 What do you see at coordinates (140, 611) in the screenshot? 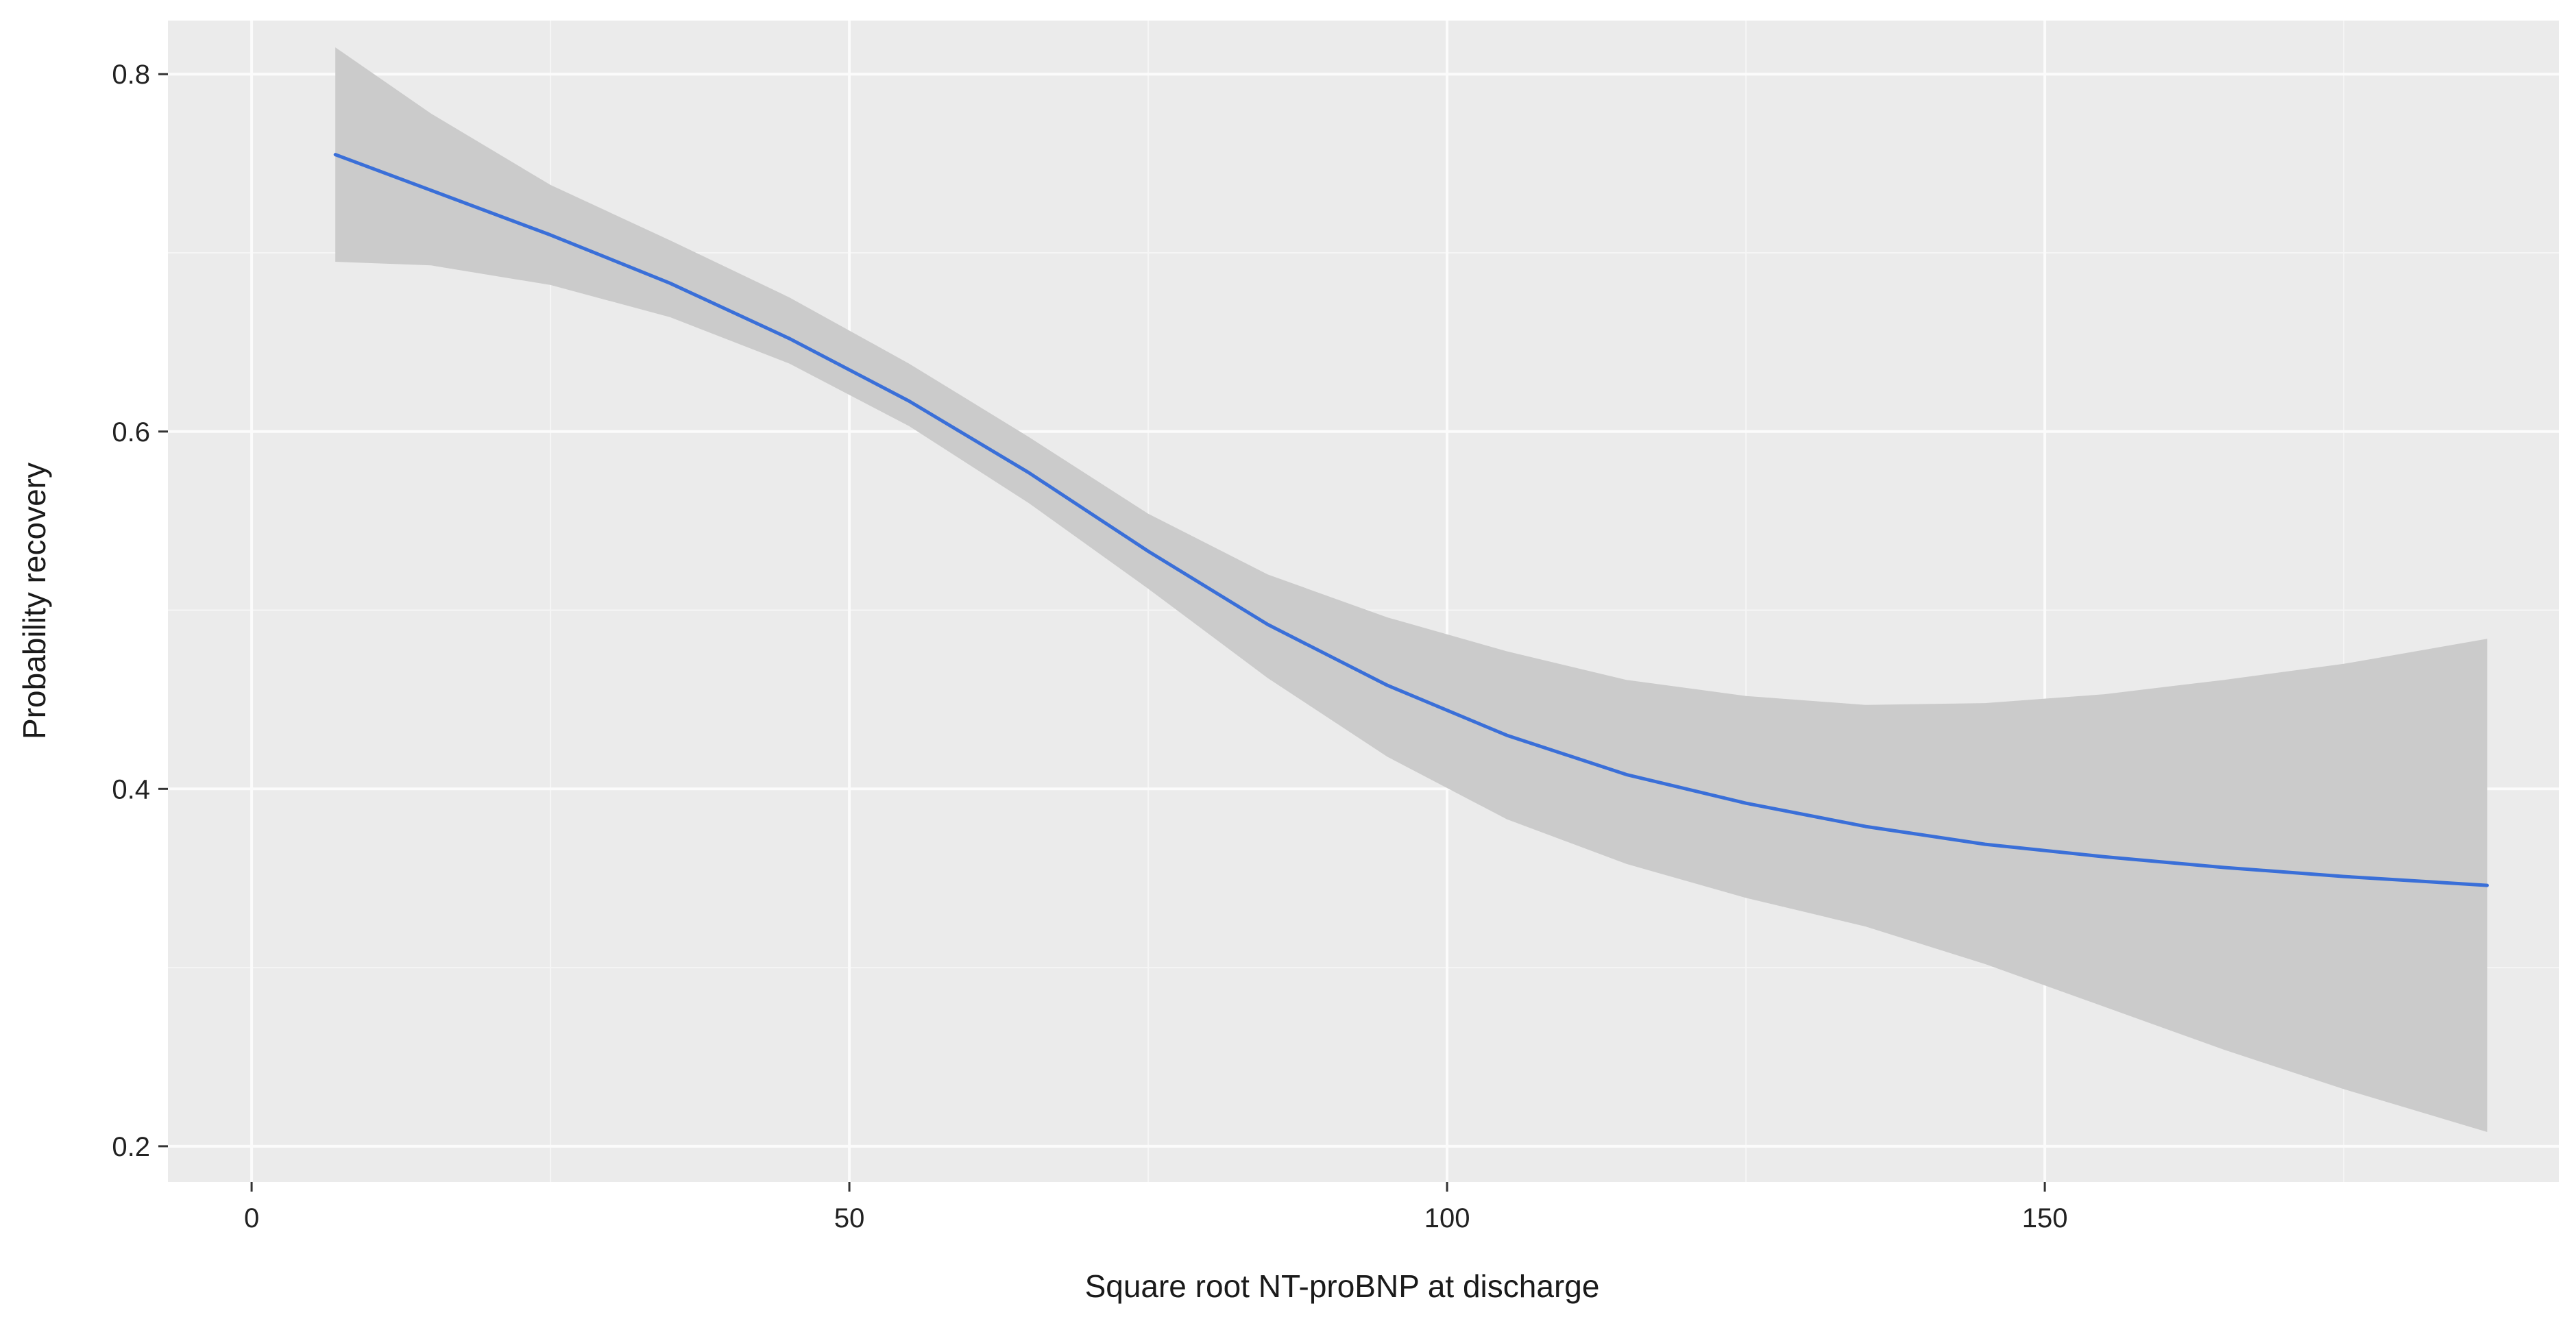
I see `y-axis-ticks: 0.2 0.4 0.6 0.8` at bounding box center [140, 611].